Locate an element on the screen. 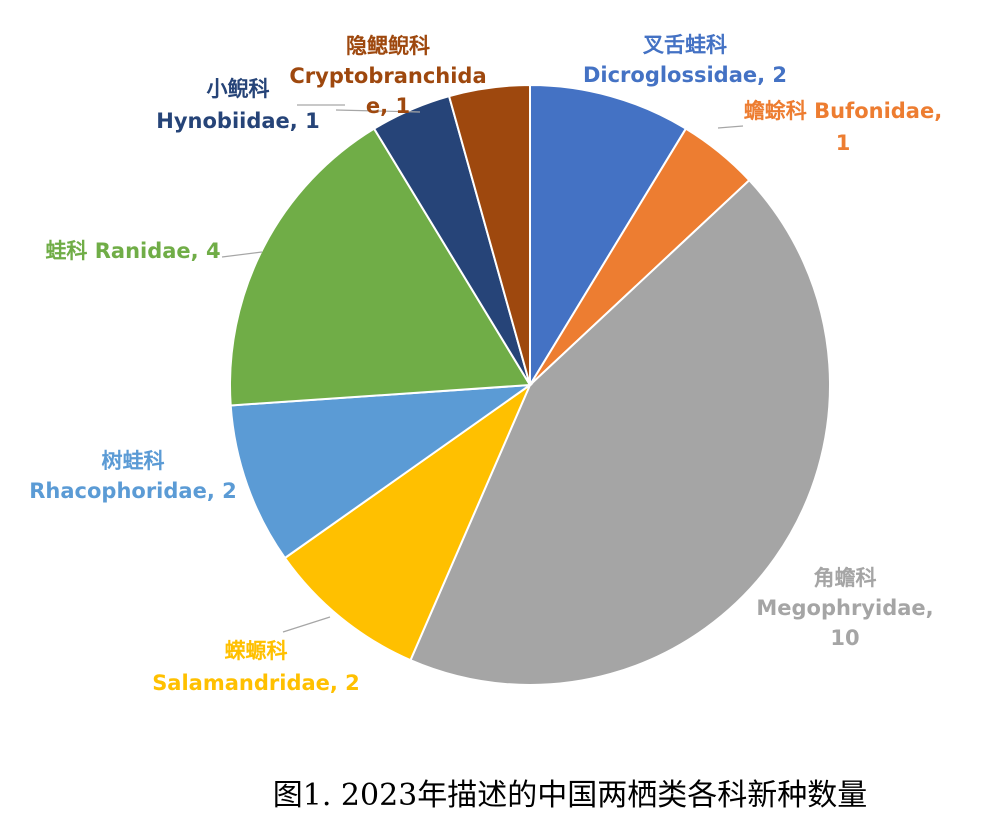 Image resolution: width=1000 pixels, height=828 pixels. slice-label-line: Megophryidae, is located at coordinates (844, 608).